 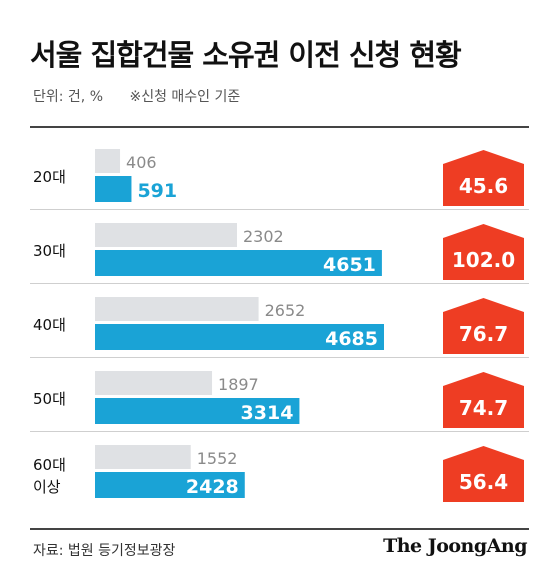 What do you see at coordinates (483, 482) in the screenshot?
I see `change-rate-label: 56.4` at bounding box center [483, 482].